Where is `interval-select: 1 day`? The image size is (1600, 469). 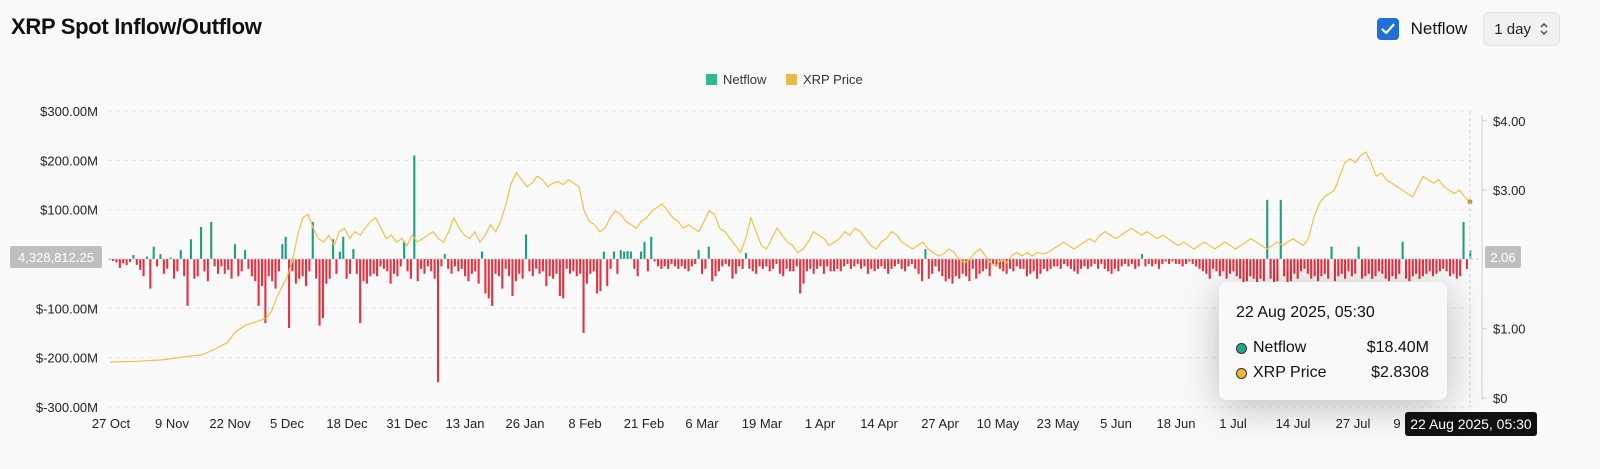 interval-select: 1 day is located at coordinates (1521, 29).